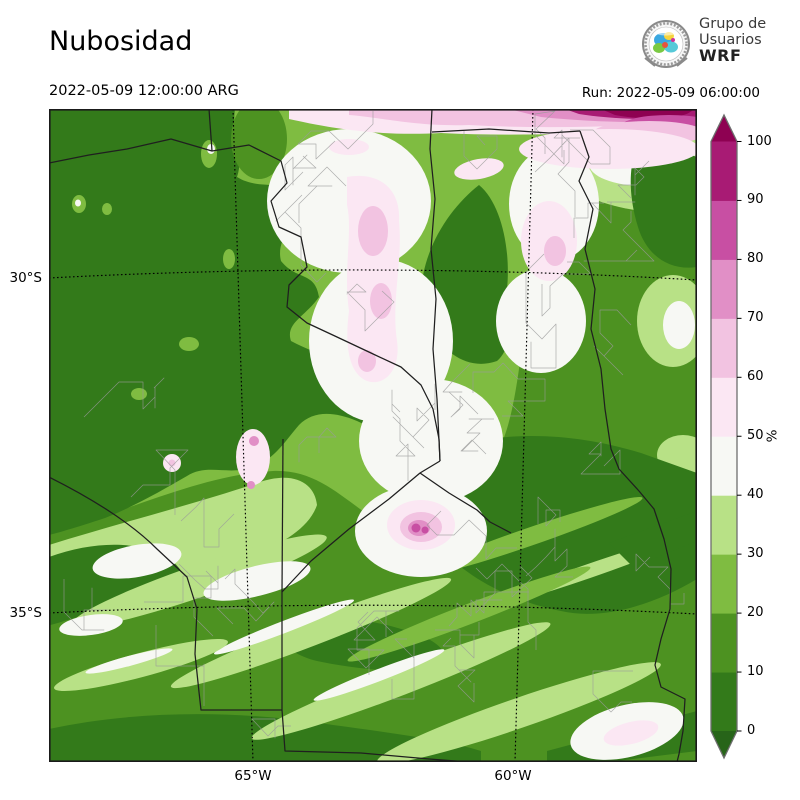 Image resolution: width=800 pixels, height=800 pixels. Describe the element at coordinates (751, 730) in the screenshot. I see `colorbar-tick-label: 0` at that location.